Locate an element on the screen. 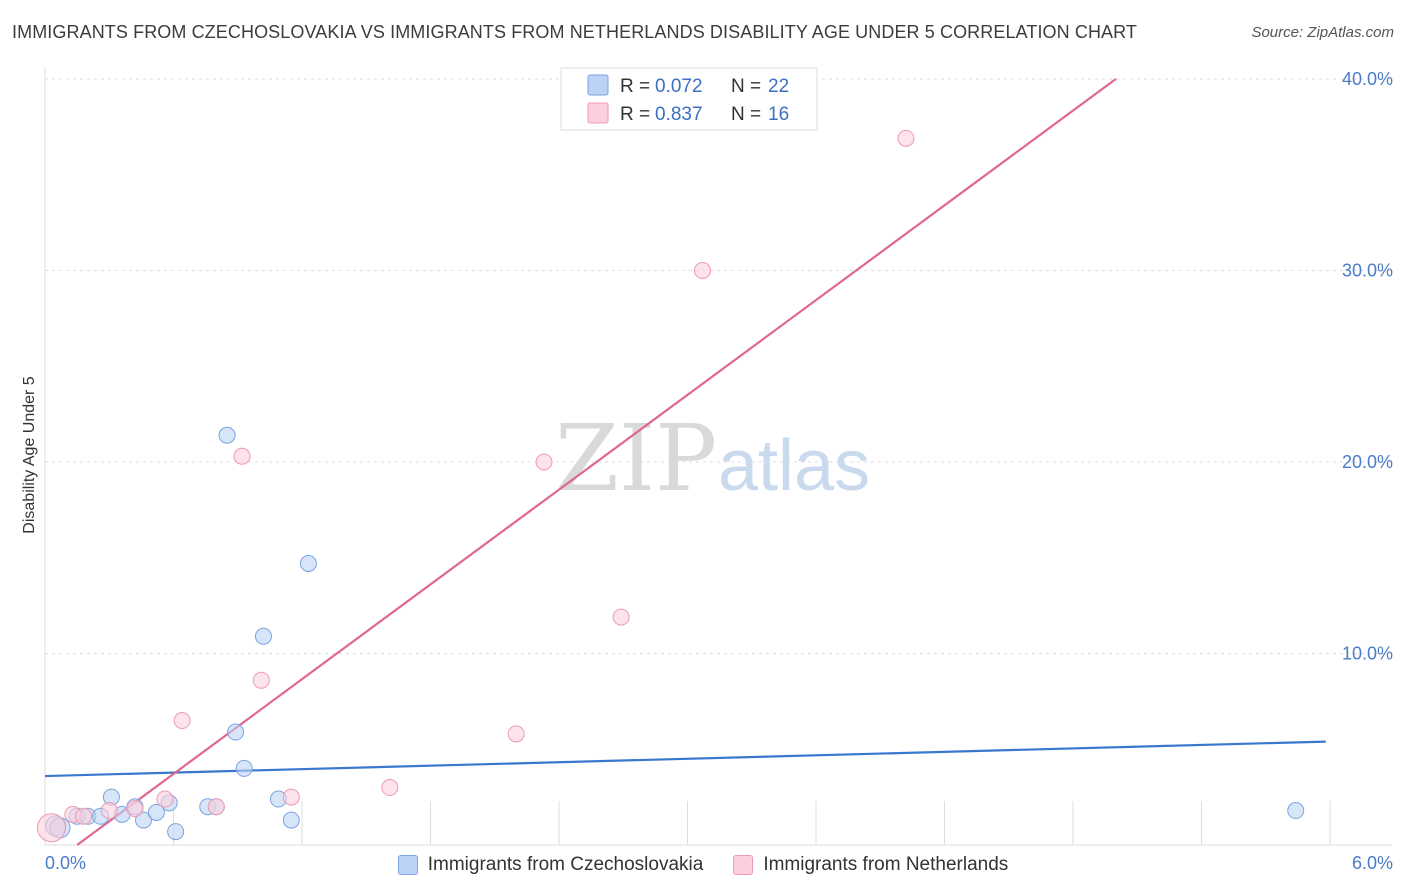 The image size is (1406, 892). legend-n-value-czech: 22 is located at coordinates (778, 86).